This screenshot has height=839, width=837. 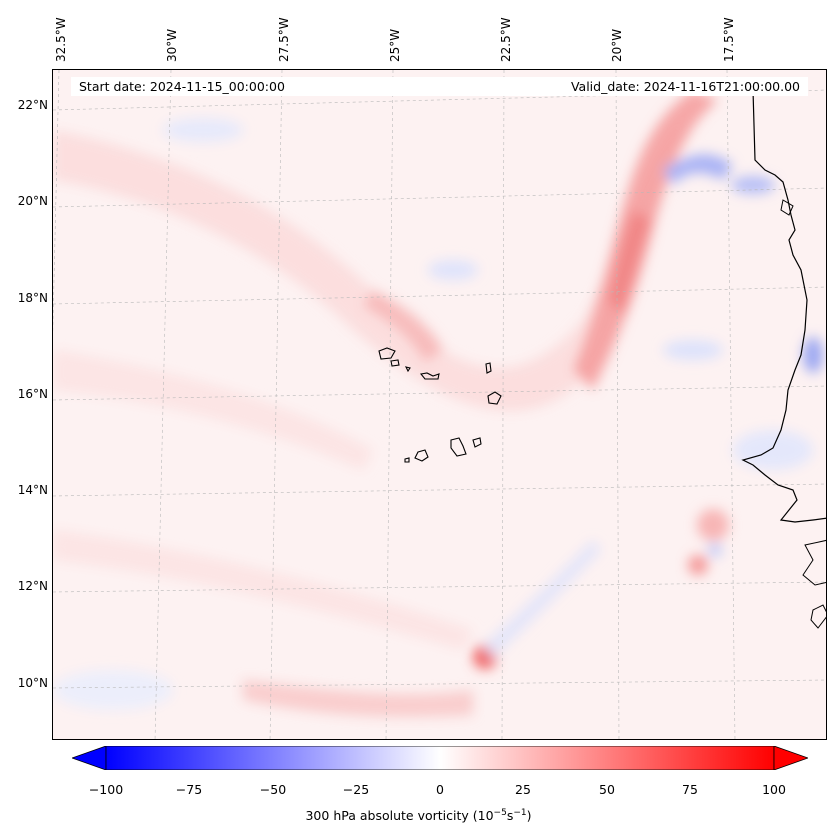 What do you see at coordinates (32, 201) in the screenshot?
I see `lat-label-20n: 20°N` at bounding box center [32, 201].